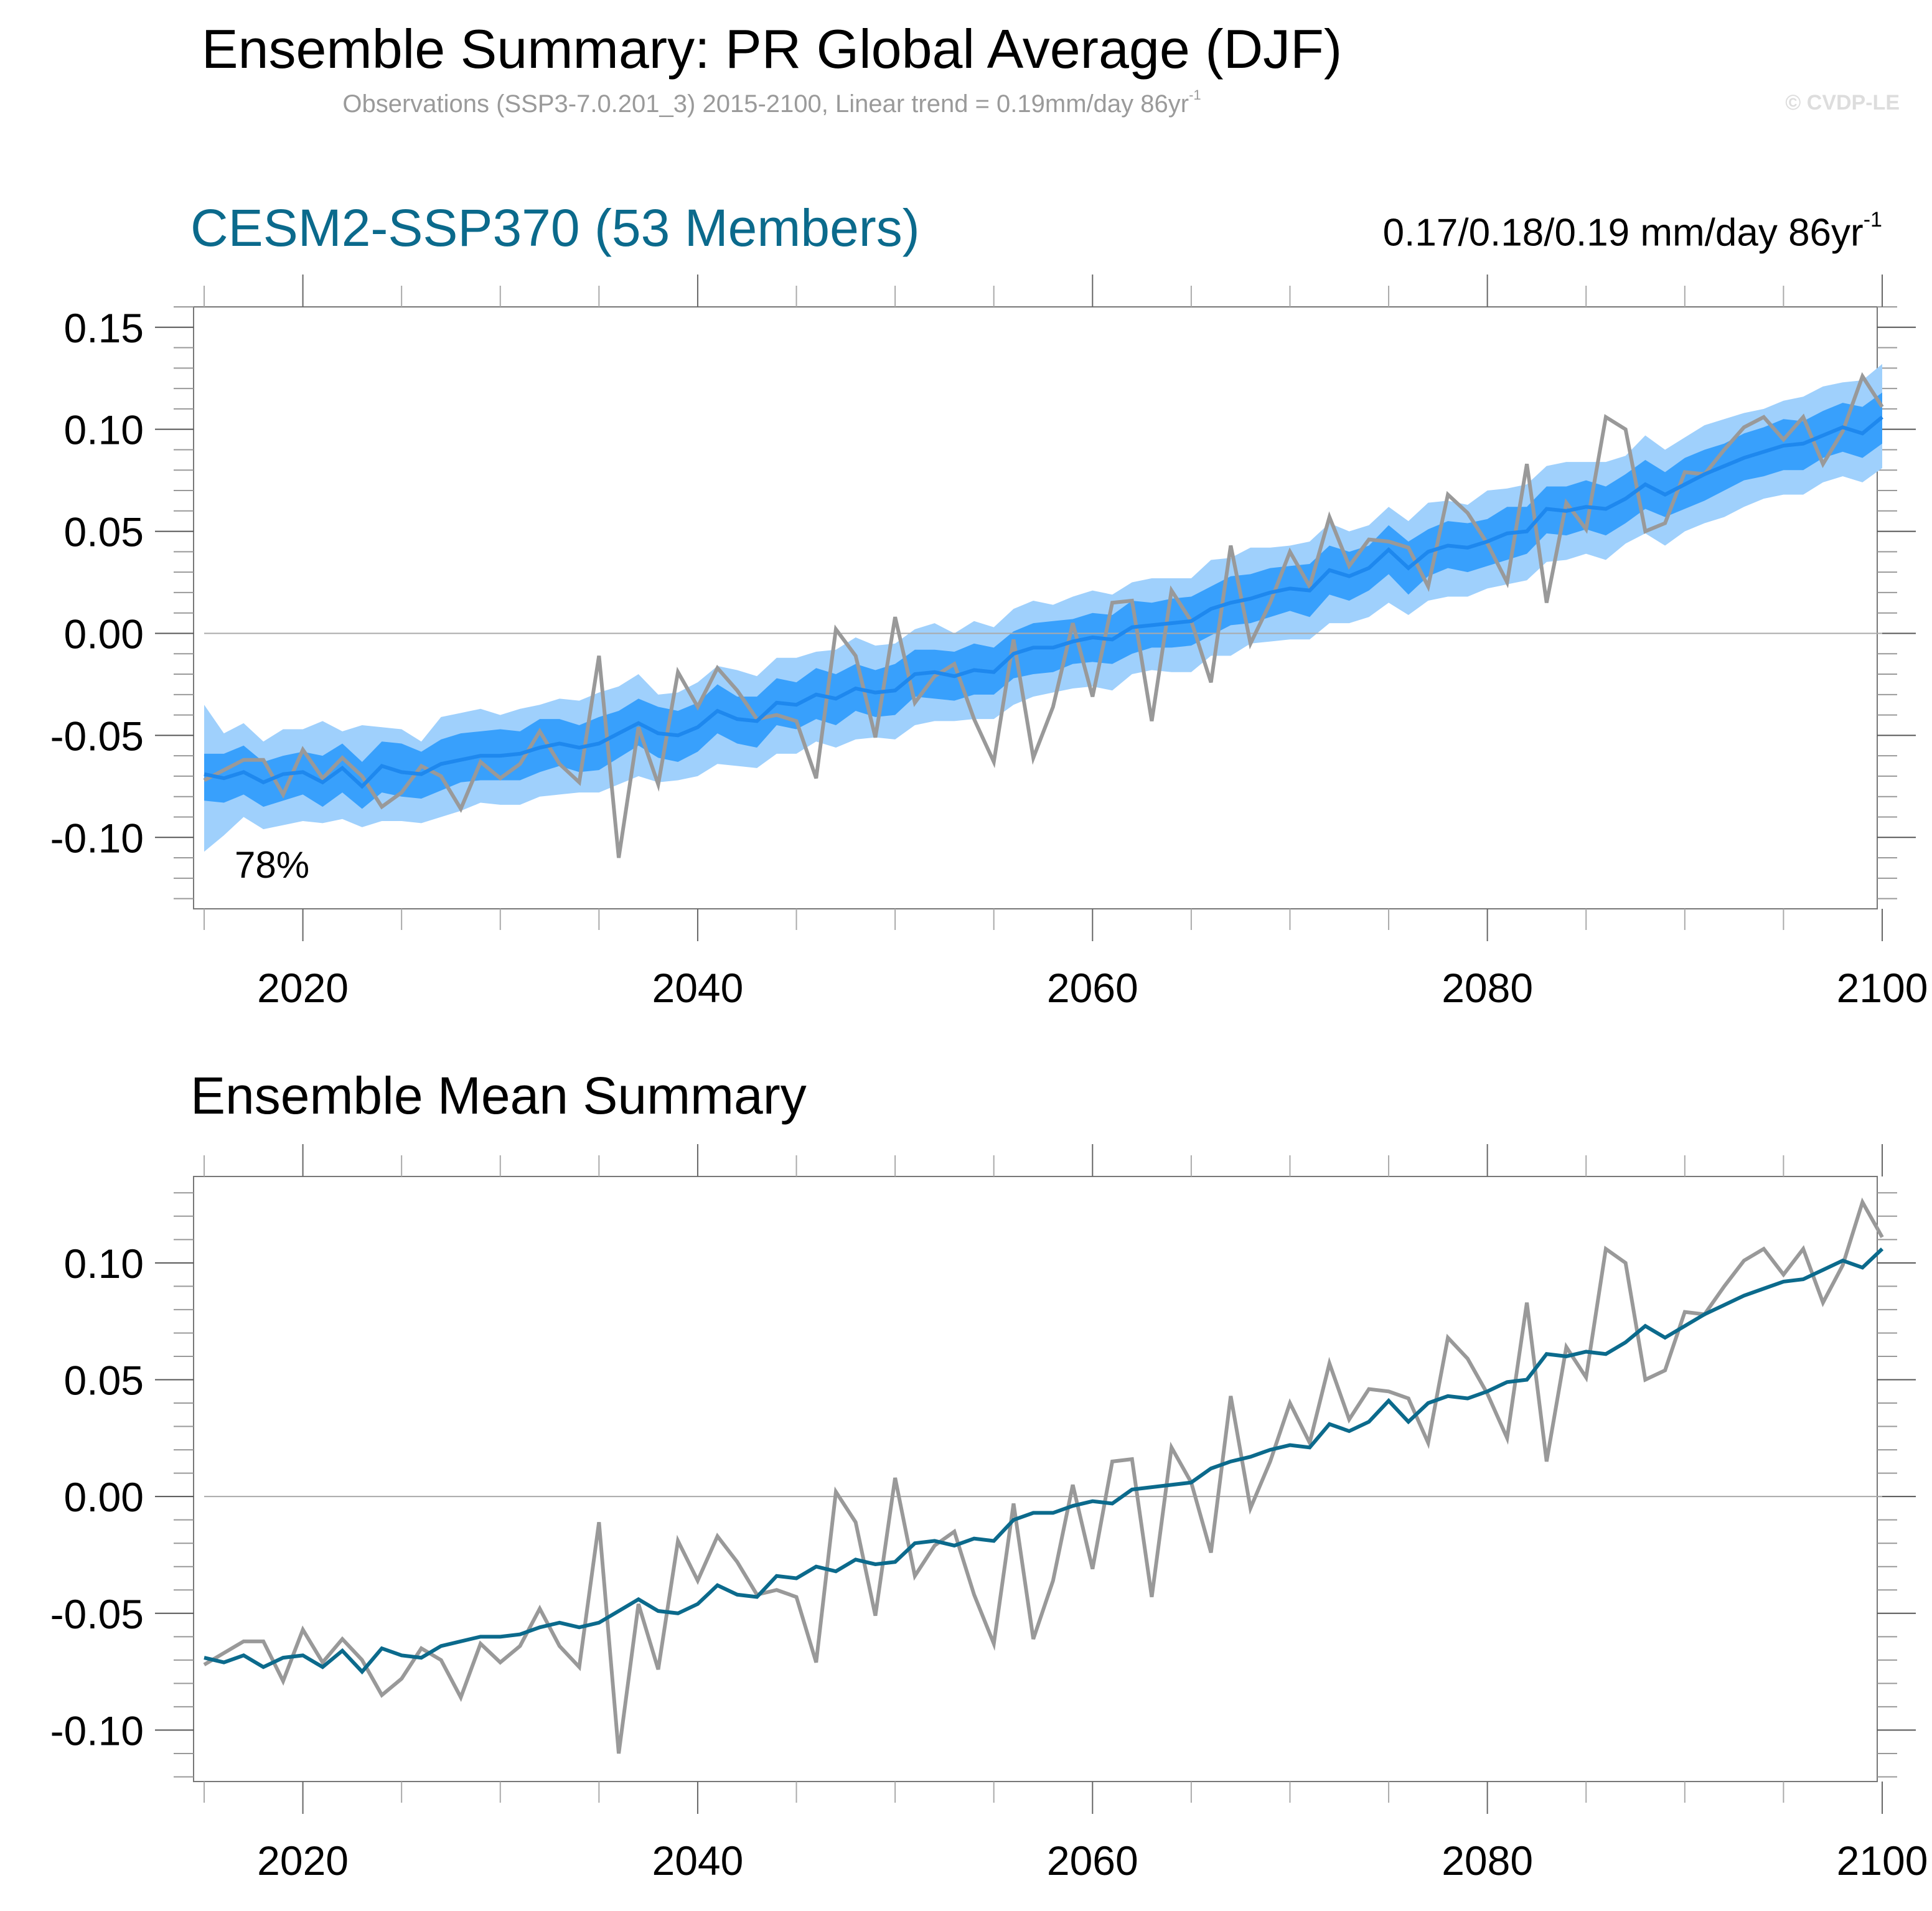 The width and height of the screenshot is (1932, 1911). I want to click on trend-text: 0.17/0.18/0.19 mm/day 86yr, so click(1623, 233).